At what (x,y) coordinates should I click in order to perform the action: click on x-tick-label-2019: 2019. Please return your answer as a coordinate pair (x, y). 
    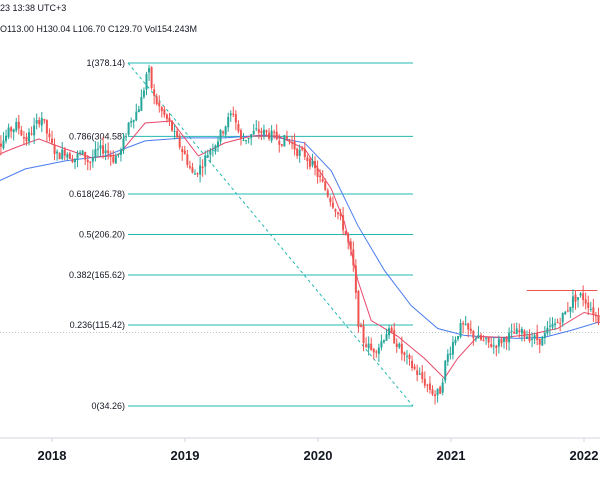
    Looking at the image, I should click on (185, 455).